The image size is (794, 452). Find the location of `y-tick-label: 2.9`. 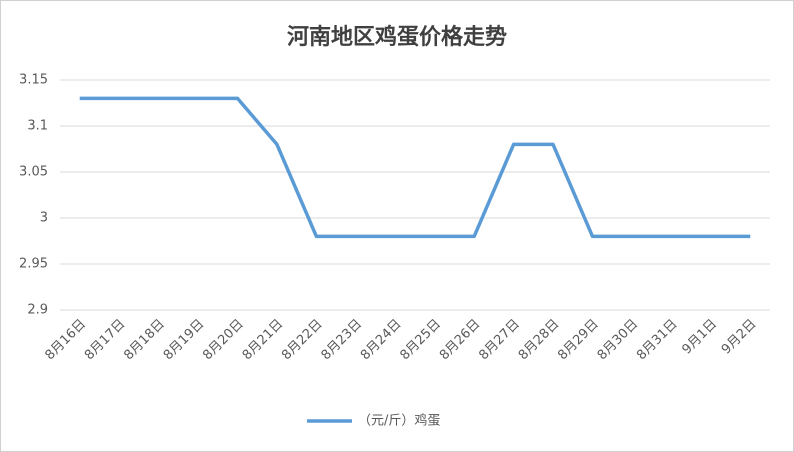

y-tick-label: 2.9 is located at coordinates (37, 310).